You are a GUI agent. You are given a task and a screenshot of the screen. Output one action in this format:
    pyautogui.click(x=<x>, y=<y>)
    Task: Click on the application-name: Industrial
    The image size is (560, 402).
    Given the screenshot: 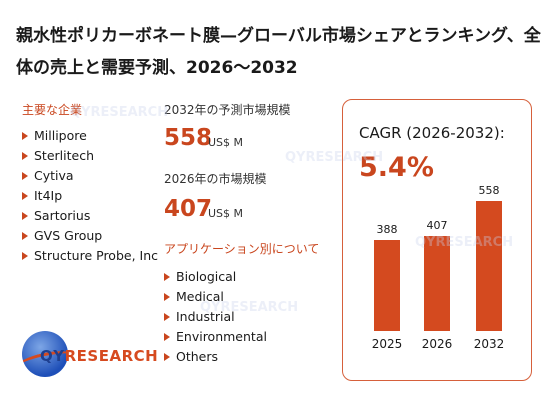 What is the action you would take?
    pyautogui.click(x=205, y=316)
    